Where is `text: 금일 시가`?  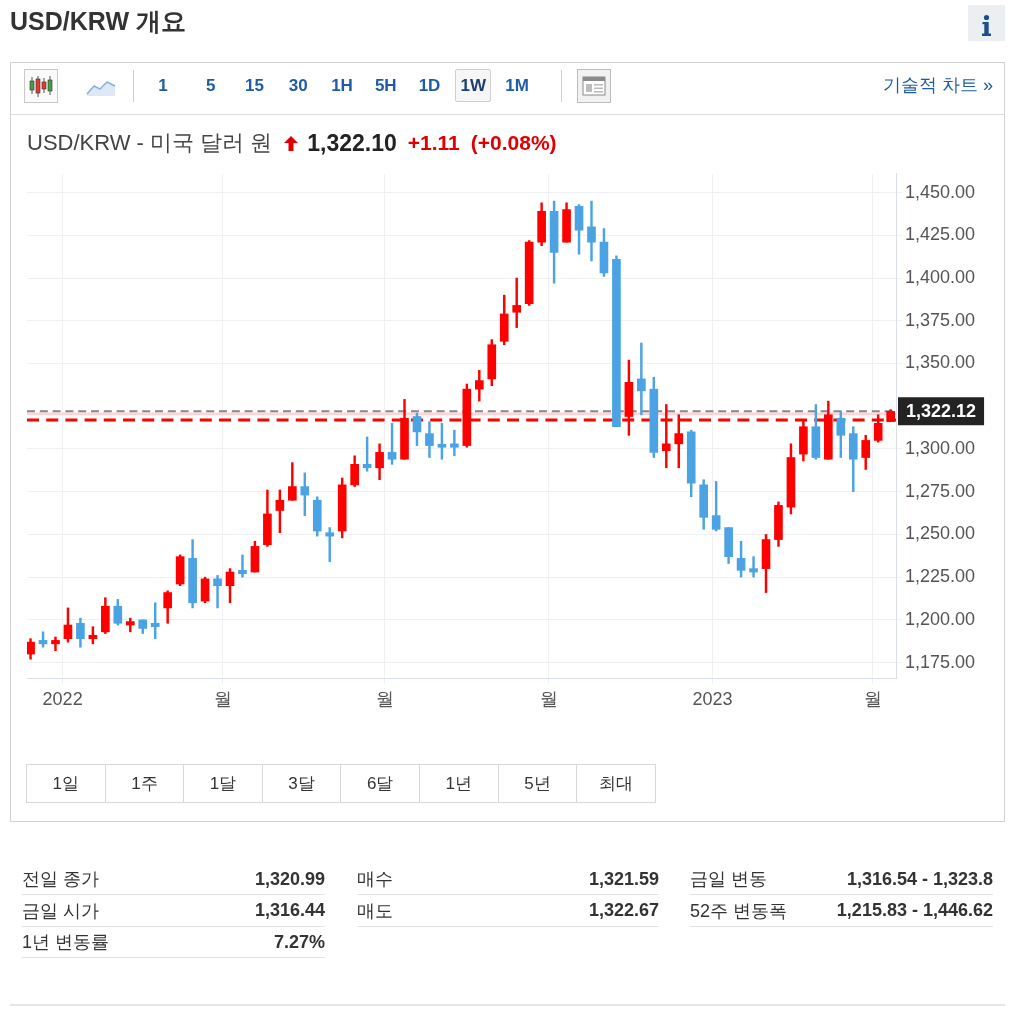 text: 금일 시가 is located at coordinates (61, 911).